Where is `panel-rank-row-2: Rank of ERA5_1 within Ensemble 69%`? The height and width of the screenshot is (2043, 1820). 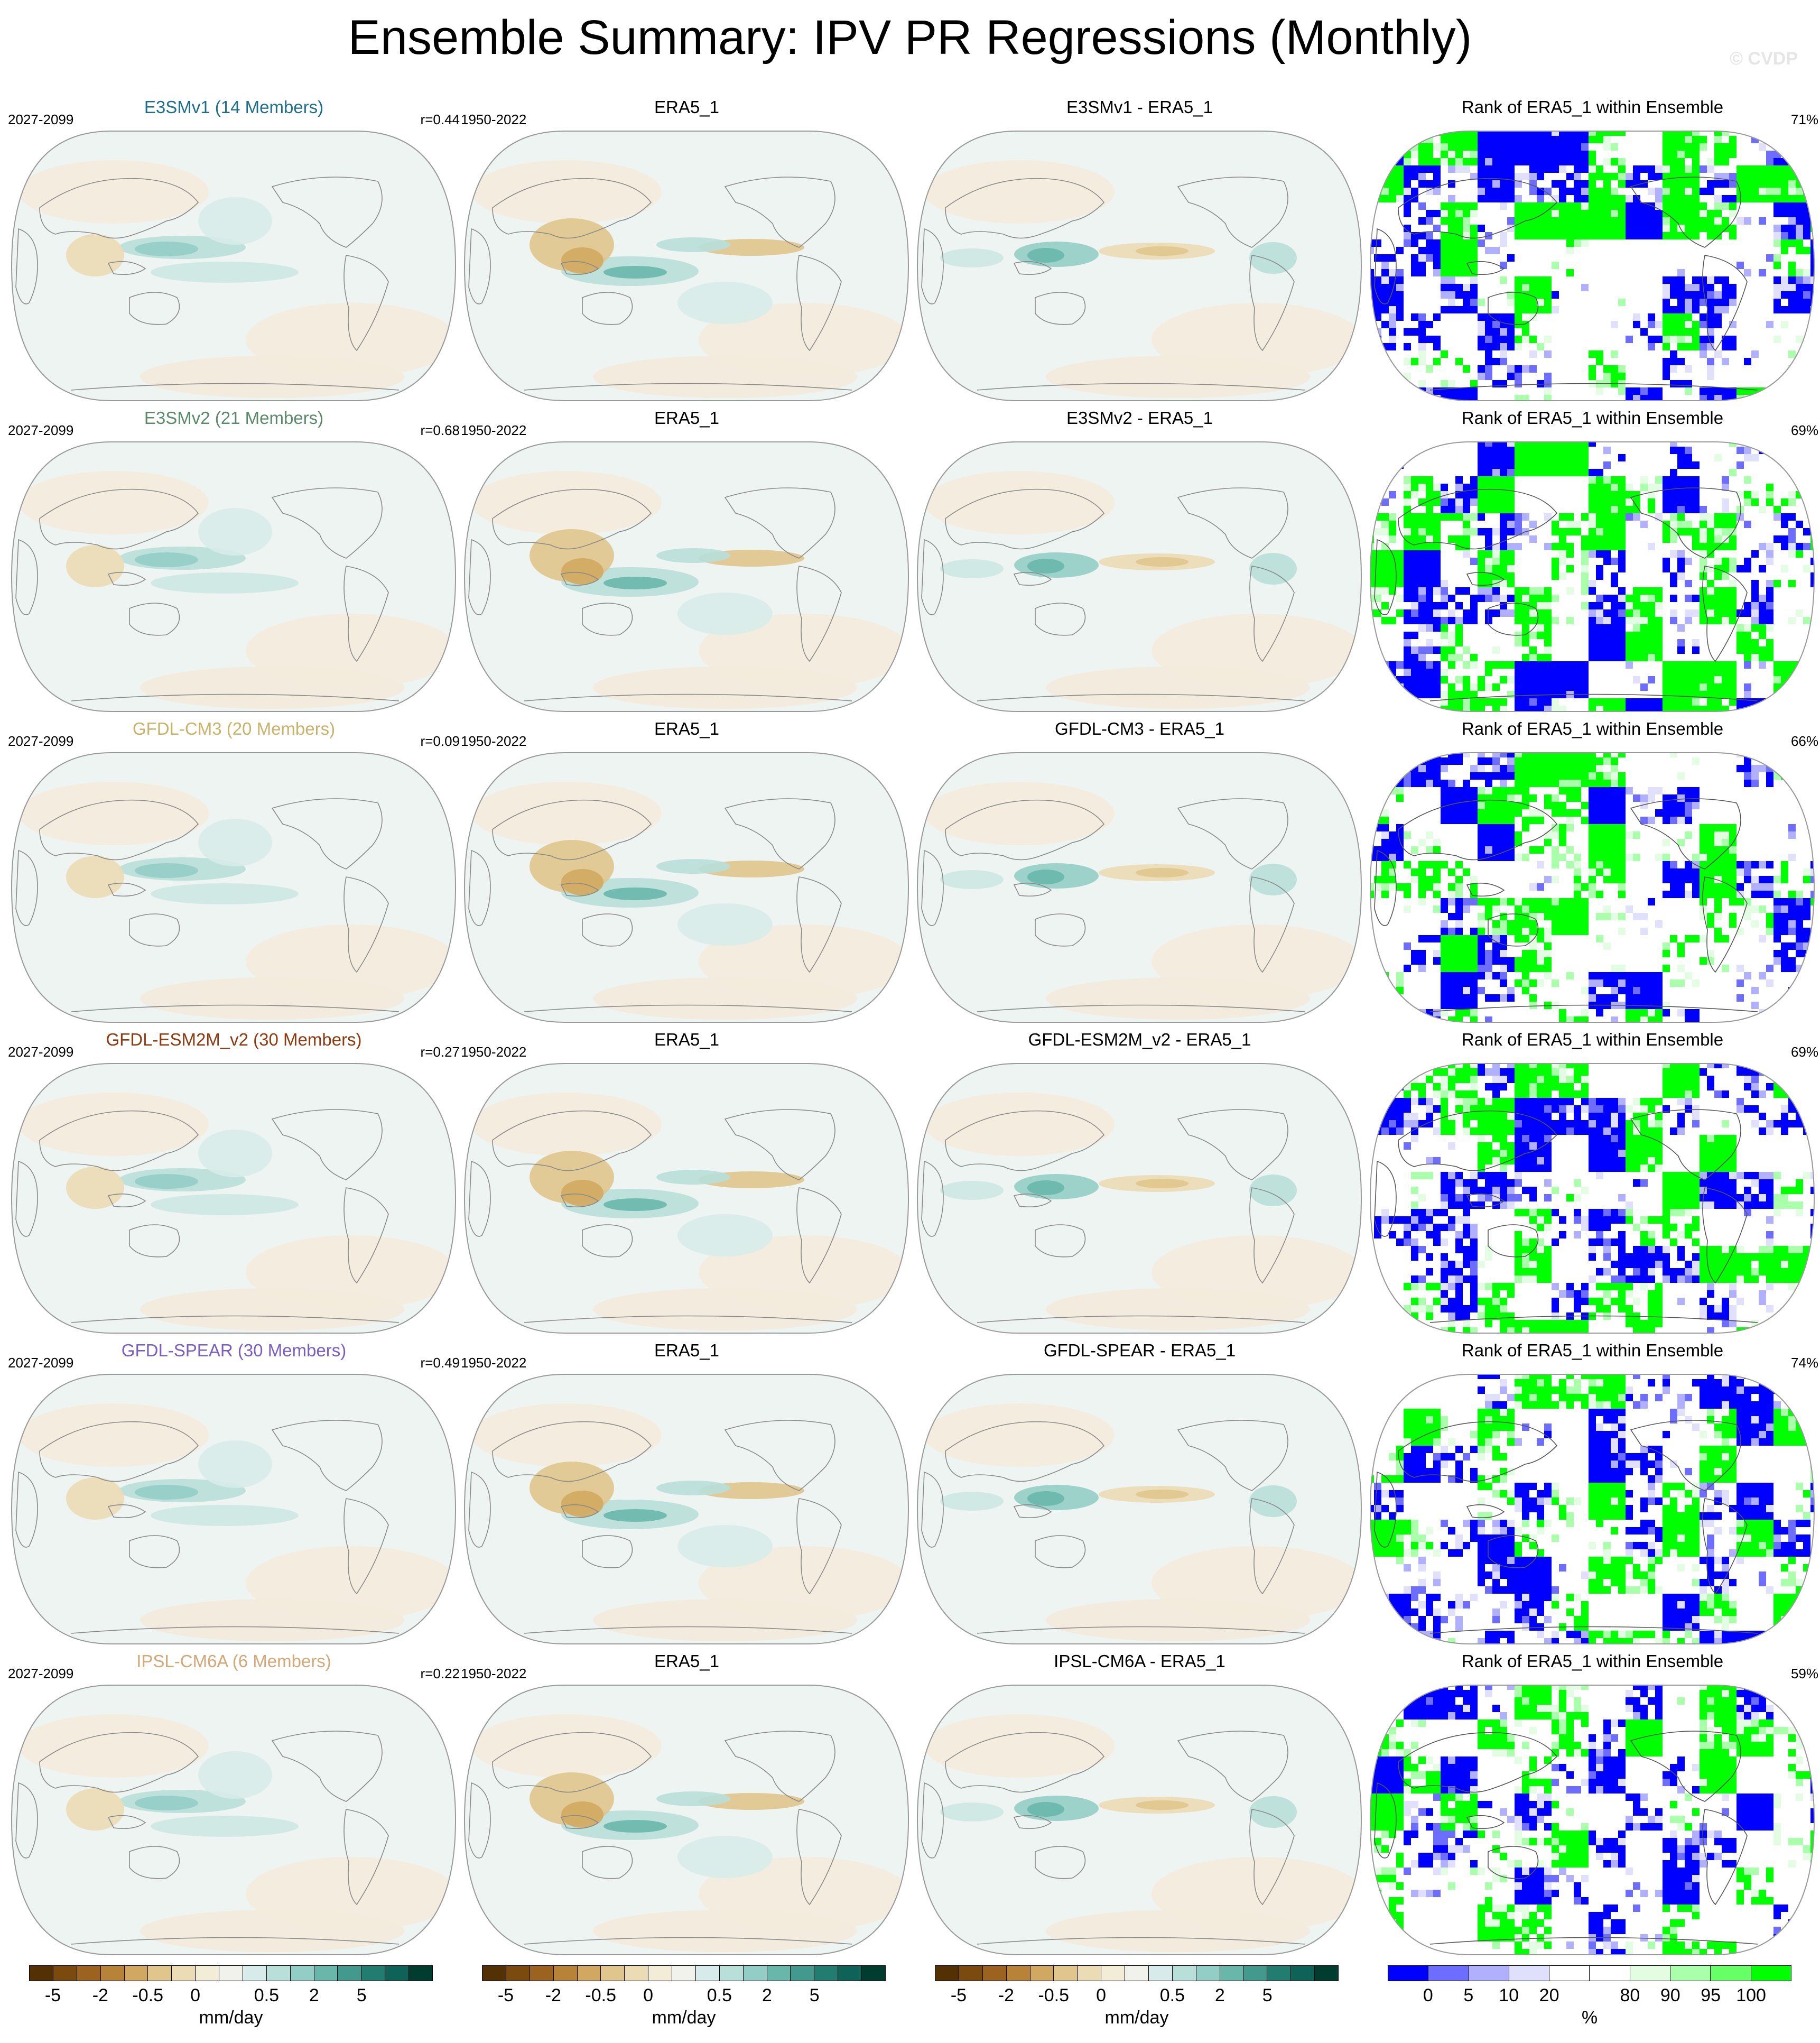 panel-rank-row-2: Rank of ERA5_1 within Ensemble 69% is located at coordinates (1592, 562).